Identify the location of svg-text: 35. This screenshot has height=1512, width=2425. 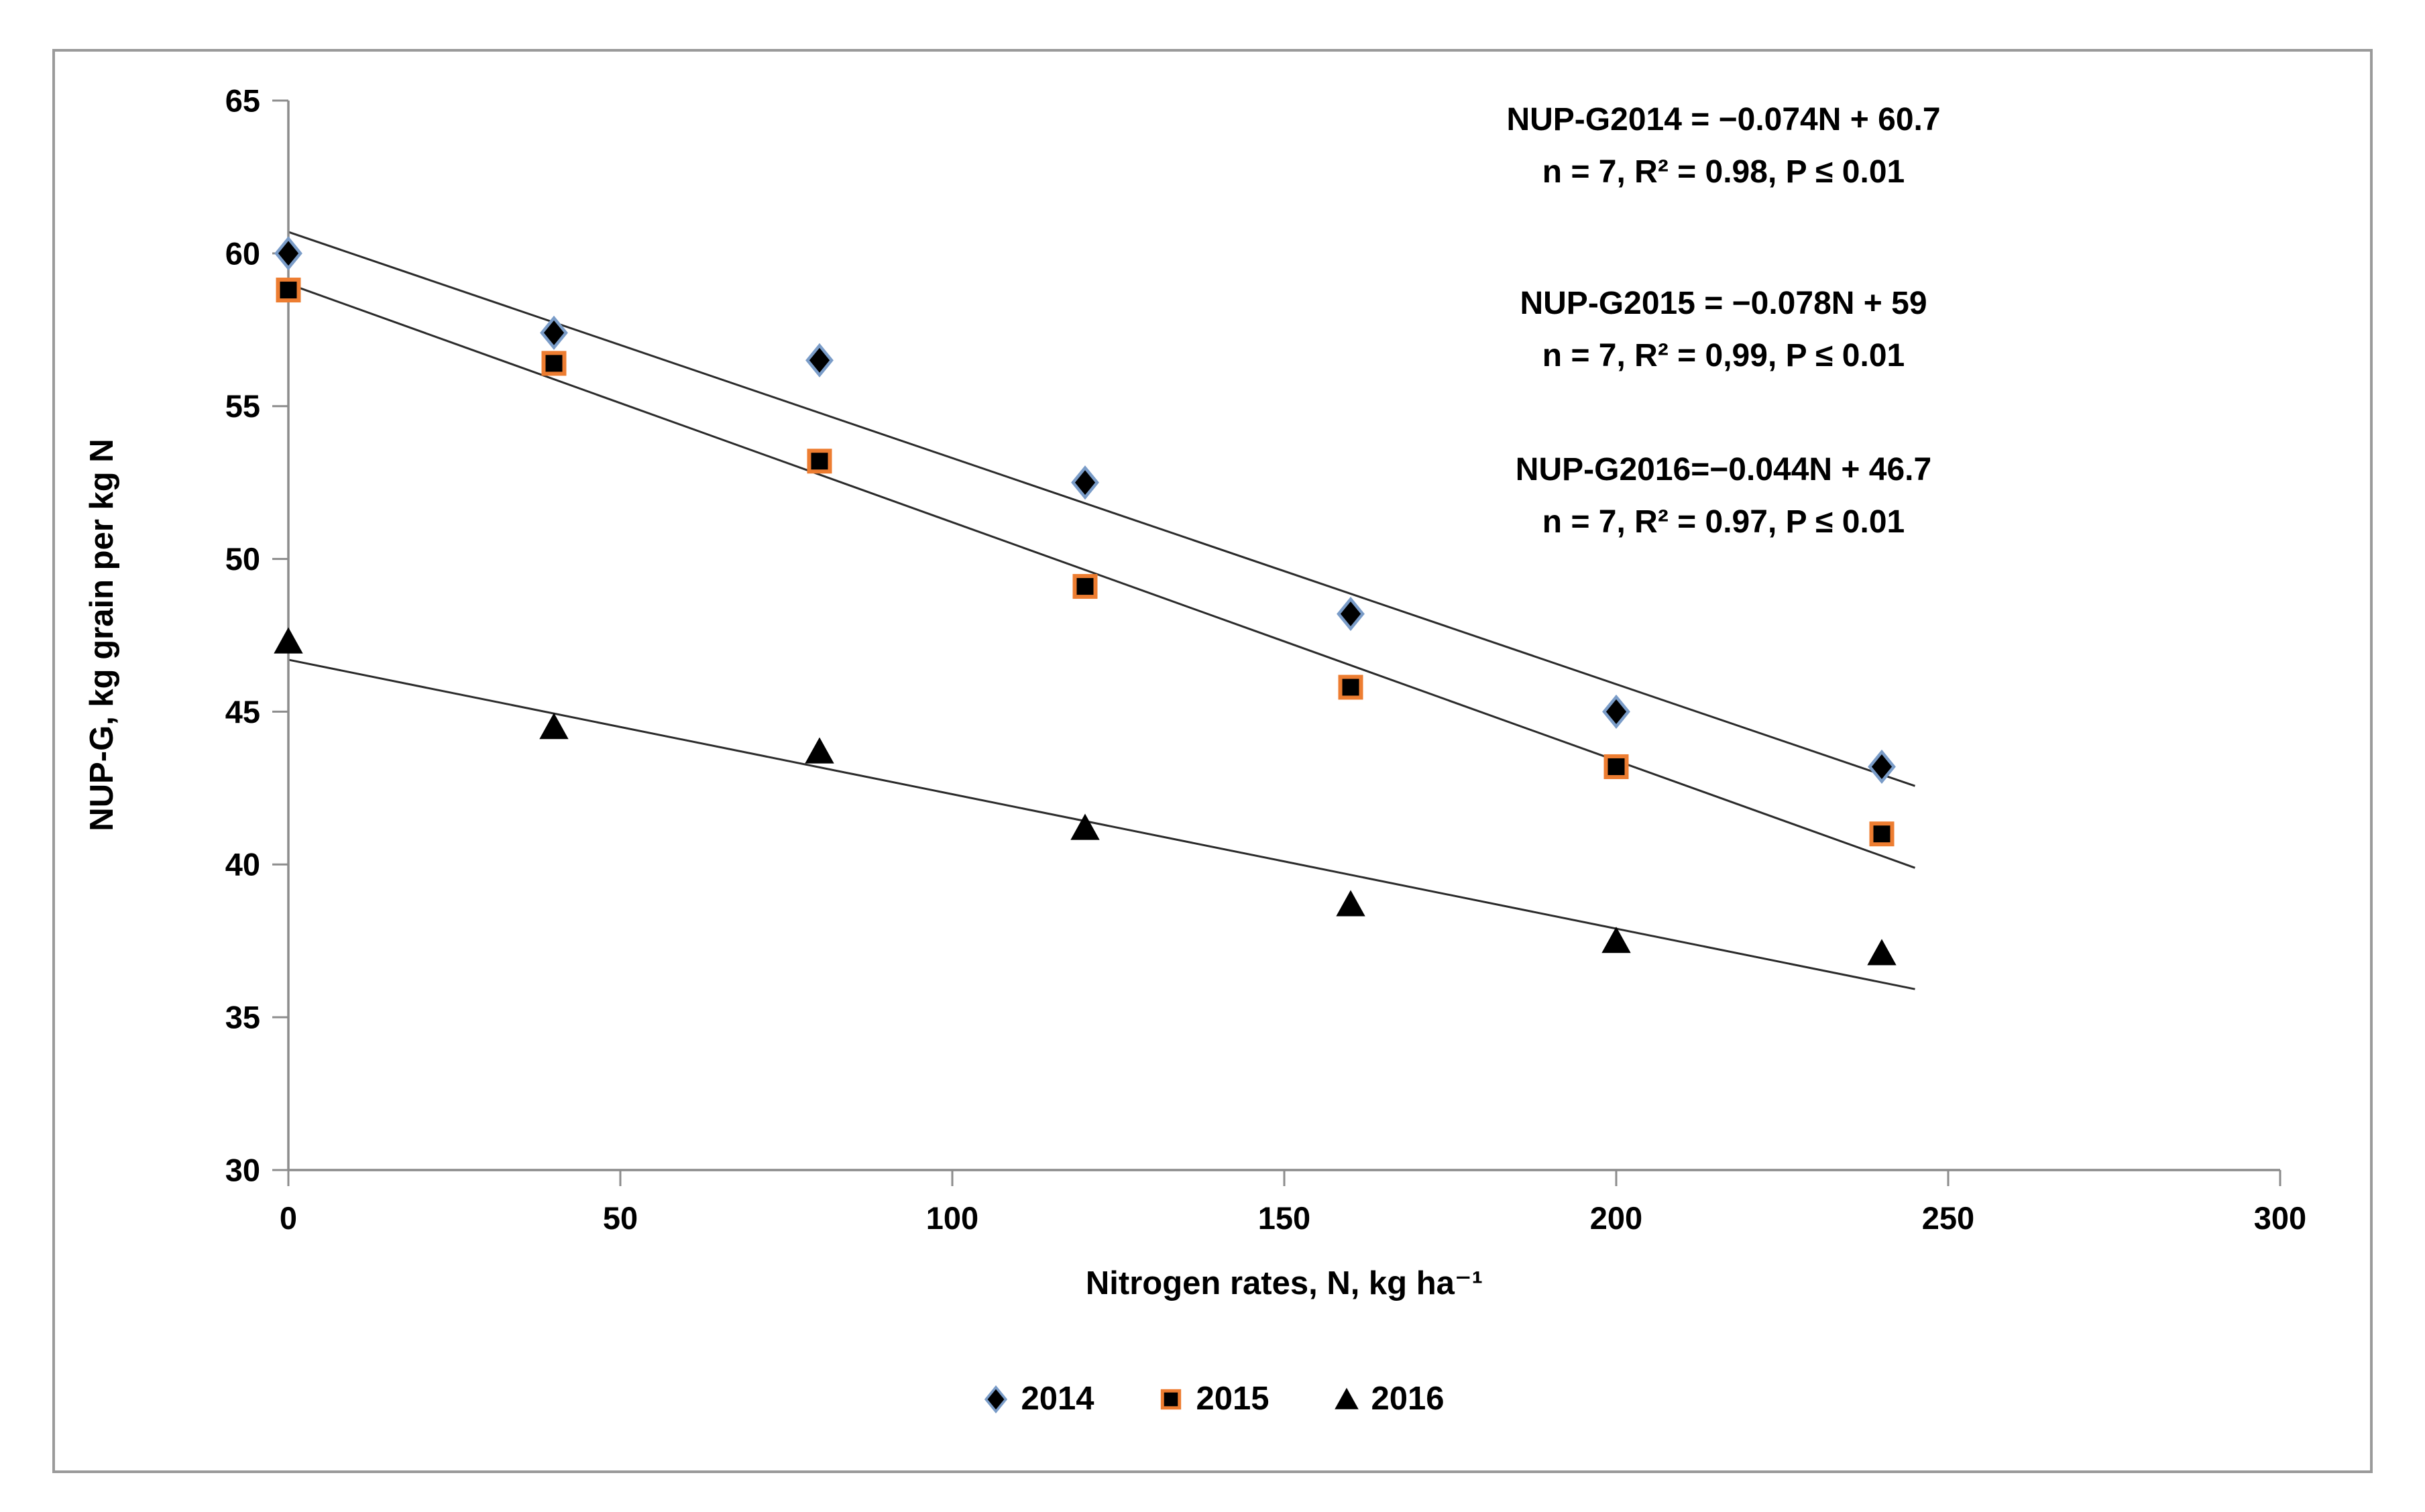
(242, 1018).